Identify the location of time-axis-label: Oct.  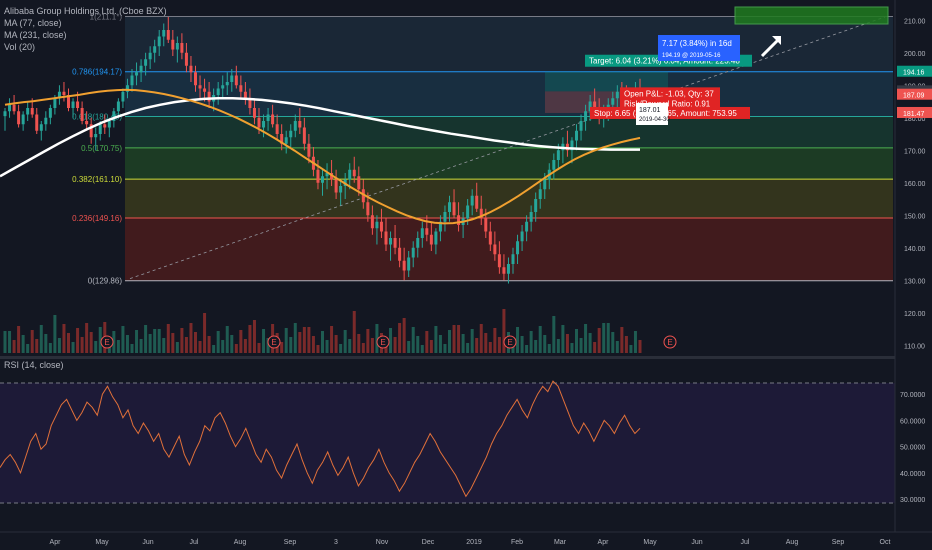
(885, 542).